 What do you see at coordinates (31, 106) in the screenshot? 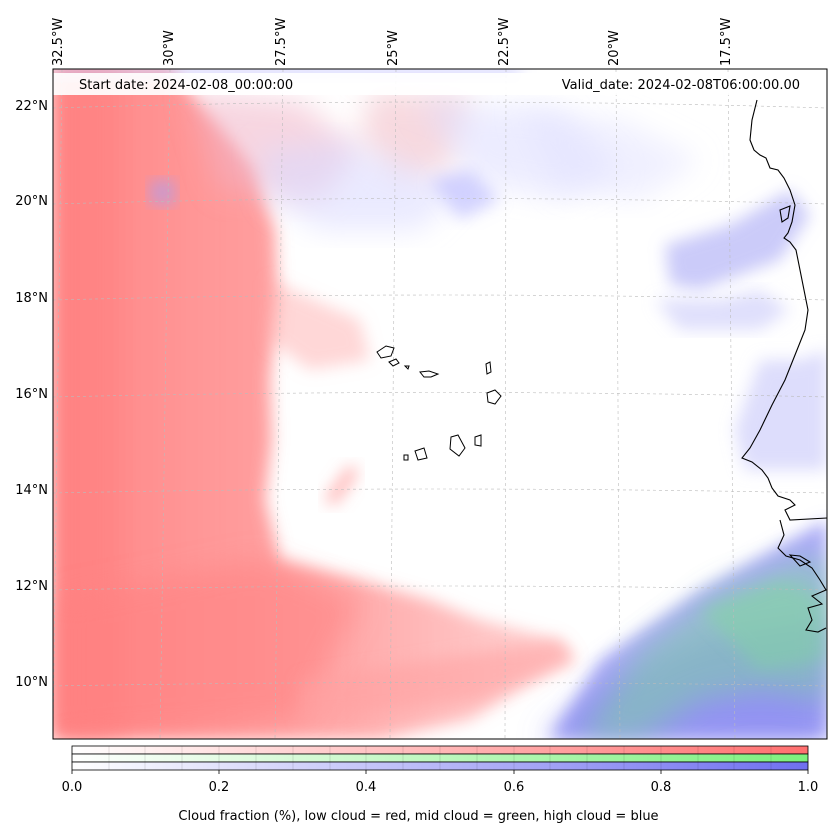
I see `lat-label-22n: 22°N` at bounding box center [31, 106].